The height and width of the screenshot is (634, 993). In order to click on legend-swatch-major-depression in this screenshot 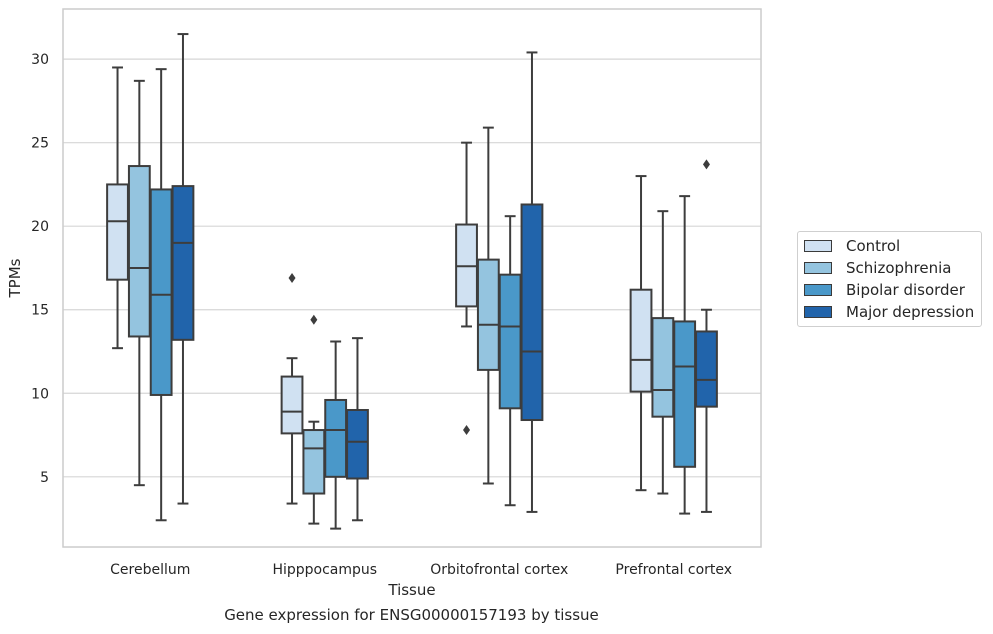, I will do `click(818, 312)`.